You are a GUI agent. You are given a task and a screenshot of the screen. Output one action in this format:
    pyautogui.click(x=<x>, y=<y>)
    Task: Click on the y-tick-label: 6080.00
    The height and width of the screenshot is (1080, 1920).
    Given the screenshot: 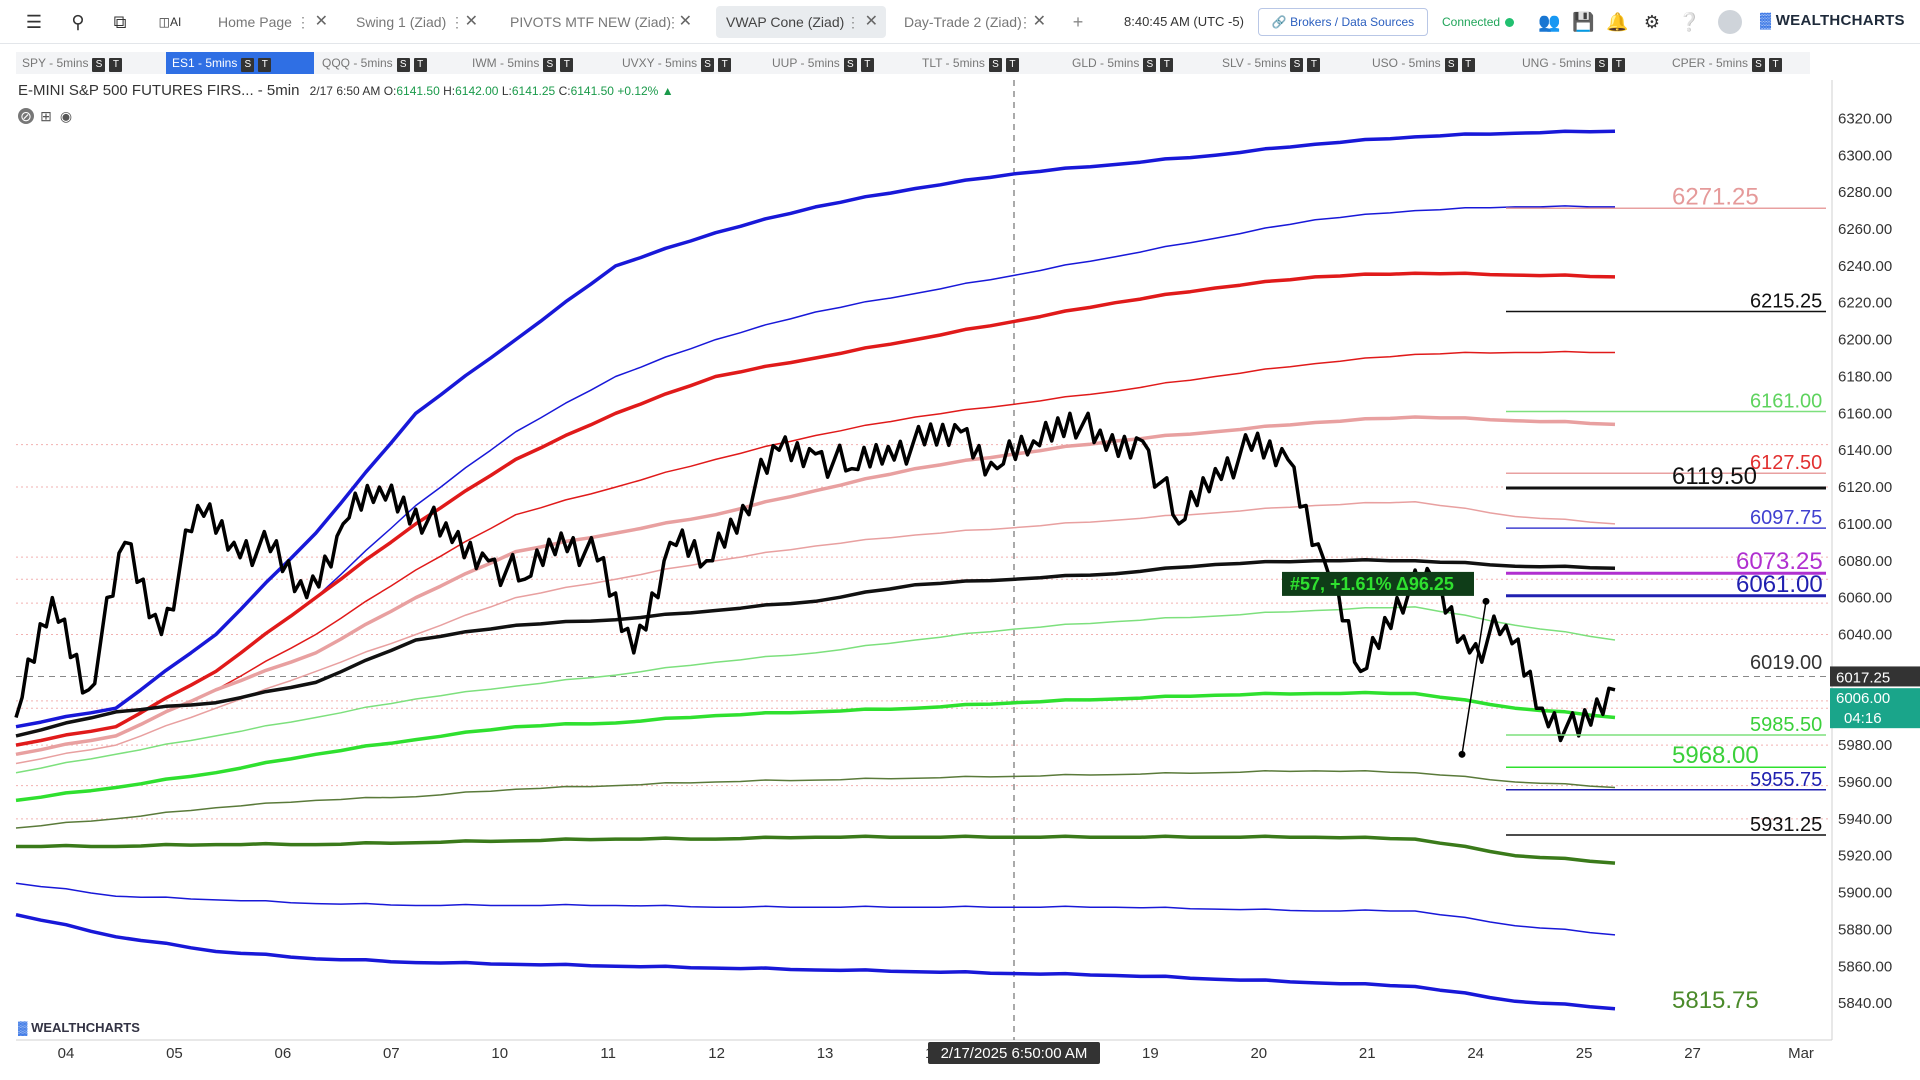 What is the action you would take?
    pyautogui.click(x=1865, y=561)
    